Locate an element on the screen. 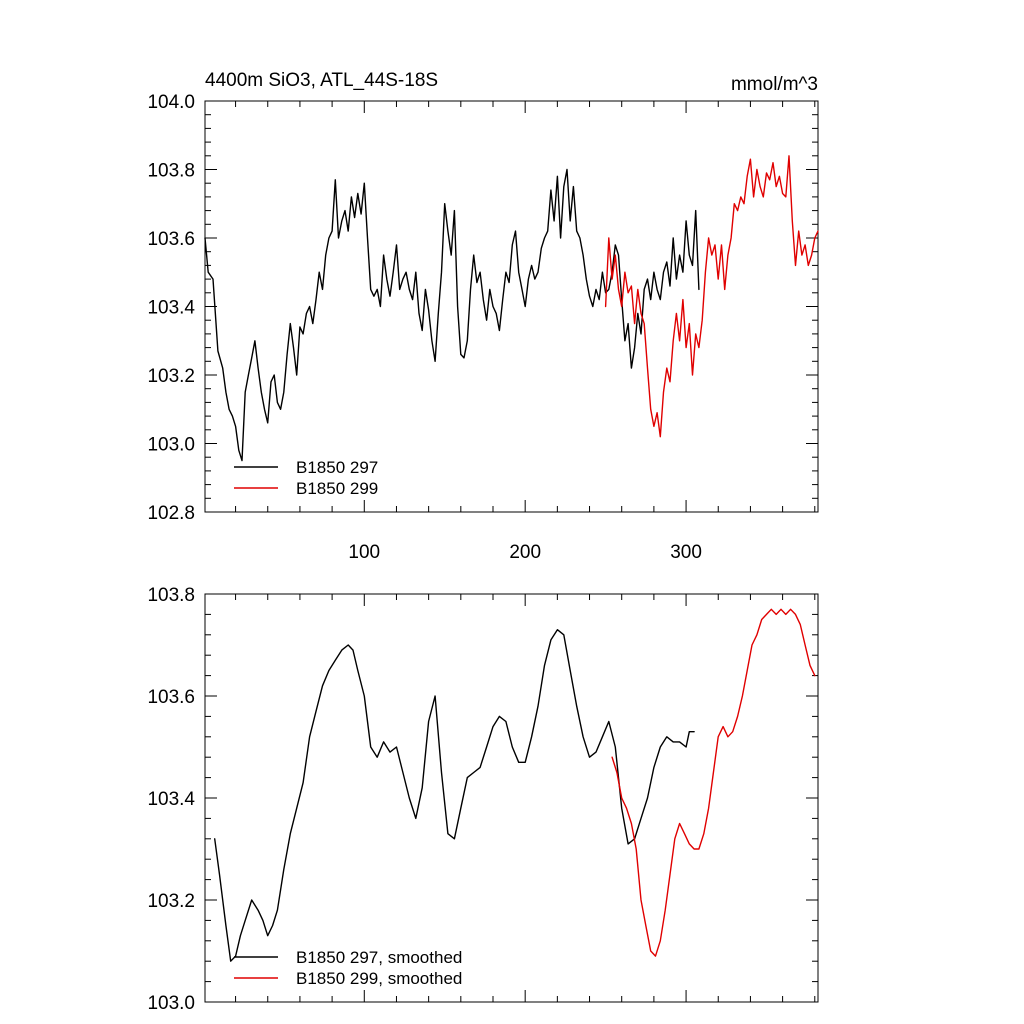 This screenshot has width=1024, height=1024. x-tick-label: 300 is located at coordinates (686, 552).